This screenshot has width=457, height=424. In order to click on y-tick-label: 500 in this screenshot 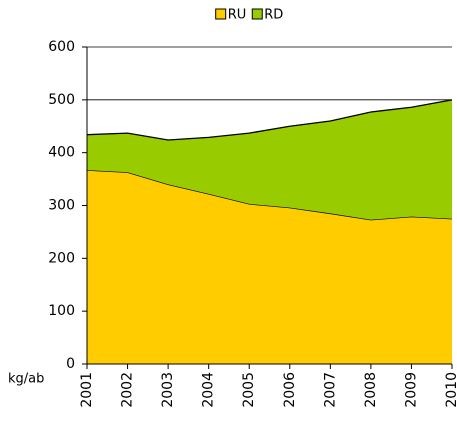, I will do `click(61, 100)`.